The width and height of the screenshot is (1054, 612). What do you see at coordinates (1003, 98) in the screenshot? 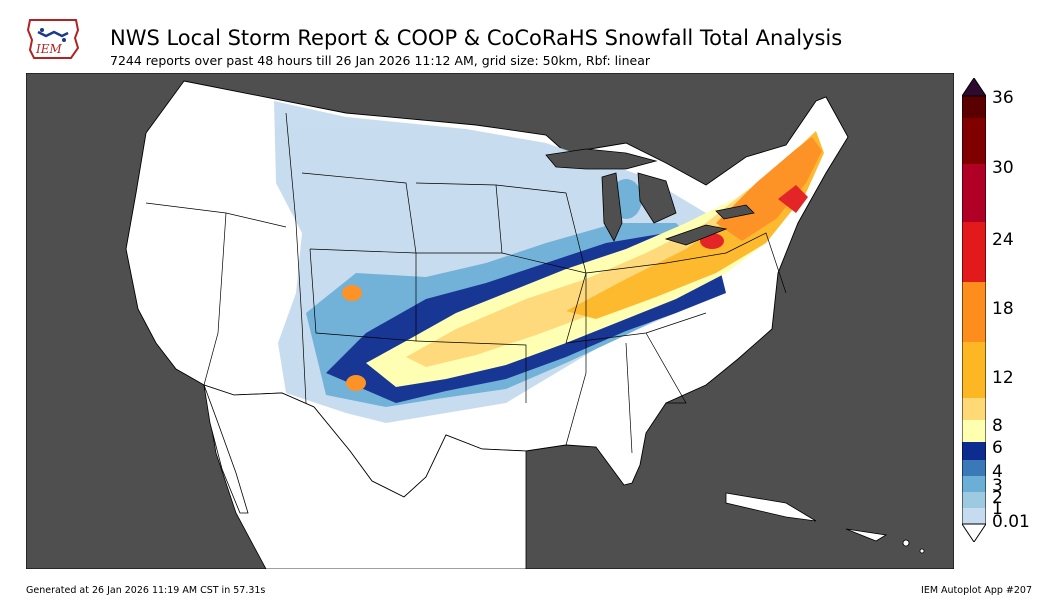
I see `colorbar-label: 36` at bounding box center [1003, 98].